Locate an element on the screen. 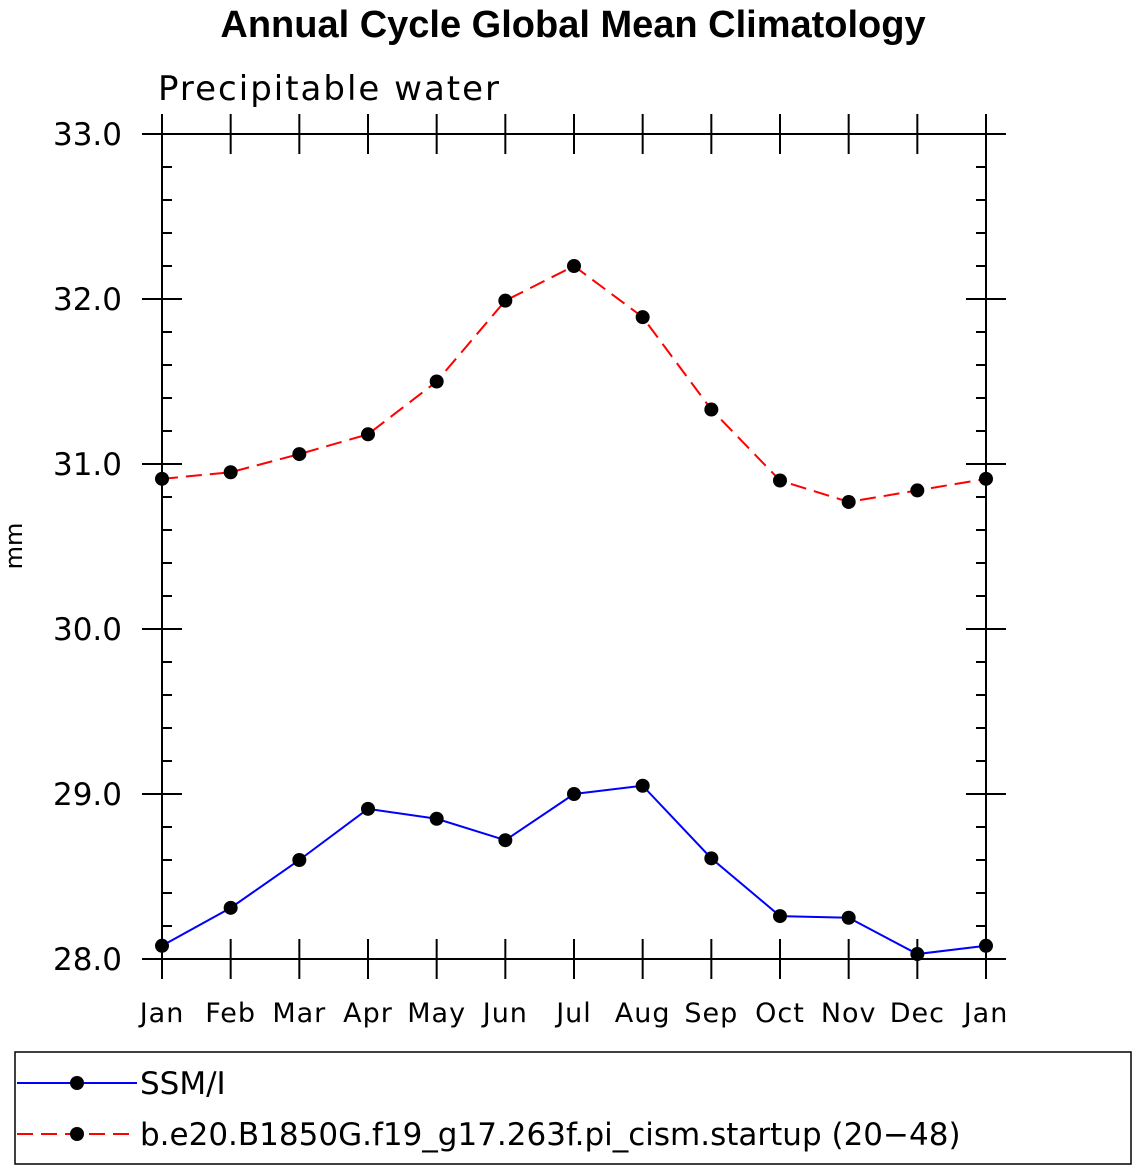 This screenshot has width=1138, height=1170. x-tick-label: Jul is located at coordinates (573, 1013).